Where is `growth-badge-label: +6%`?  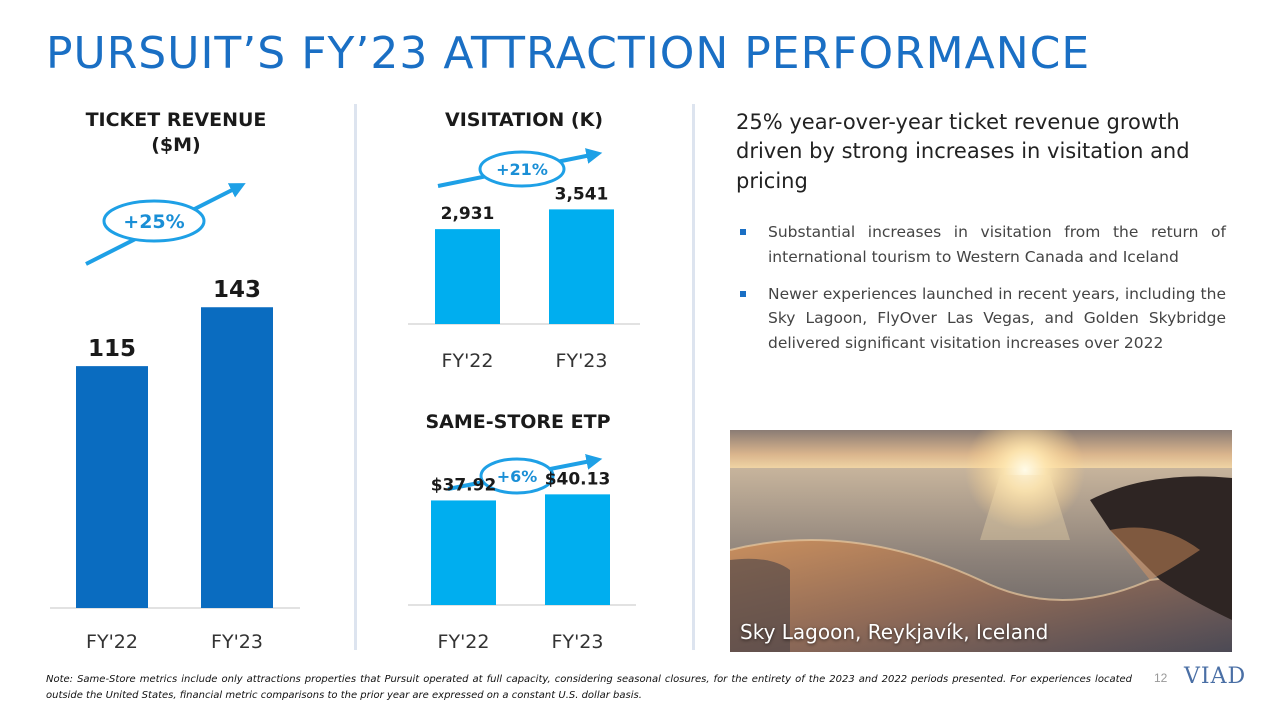 growth-badge-label: +6% is located at coordinates (517, 476).